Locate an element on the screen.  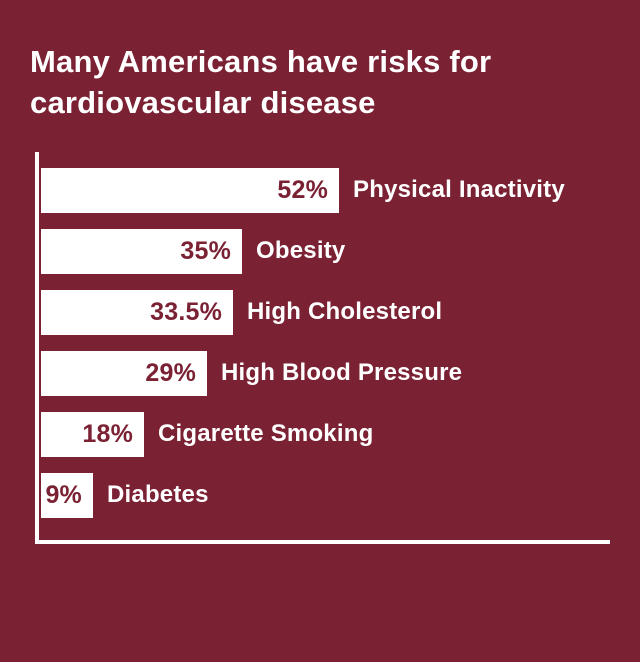
bar-row: 52% Physical Inactivity is located at coordinates (340, 190).